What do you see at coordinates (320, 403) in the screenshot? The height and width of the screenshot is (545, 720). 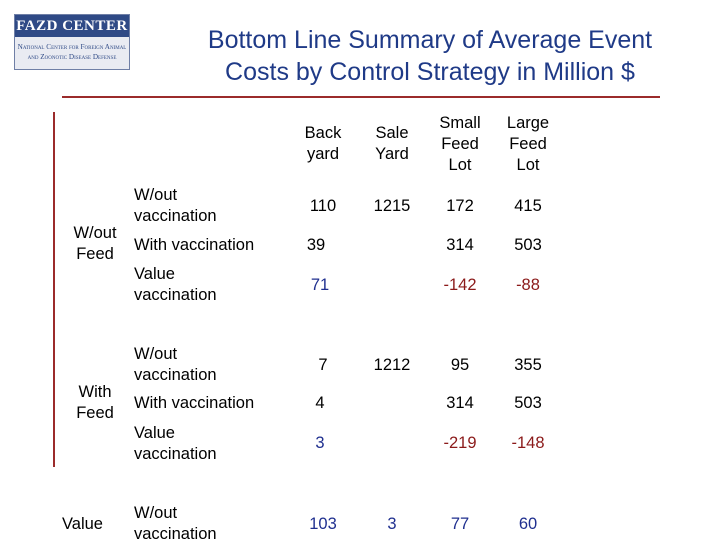 I see `value-cell: 4` at bounding box center [320, 403].